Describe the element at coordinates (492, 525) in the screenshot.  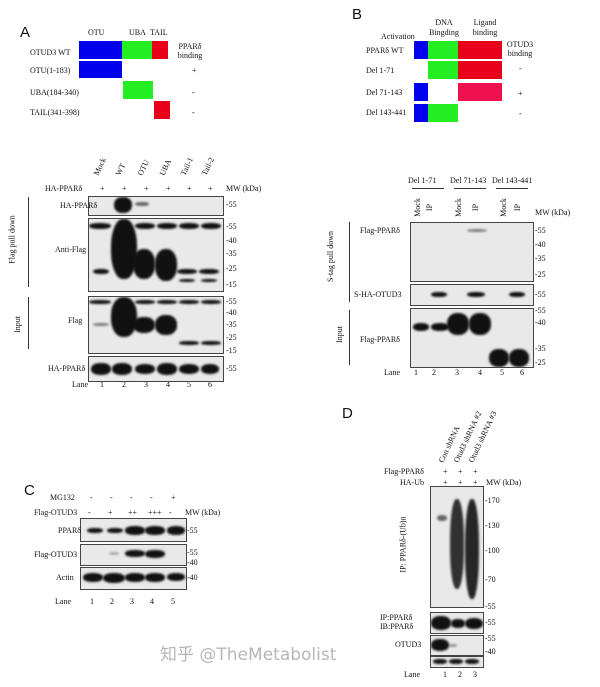
I see `mw-marker: -130` at that location.